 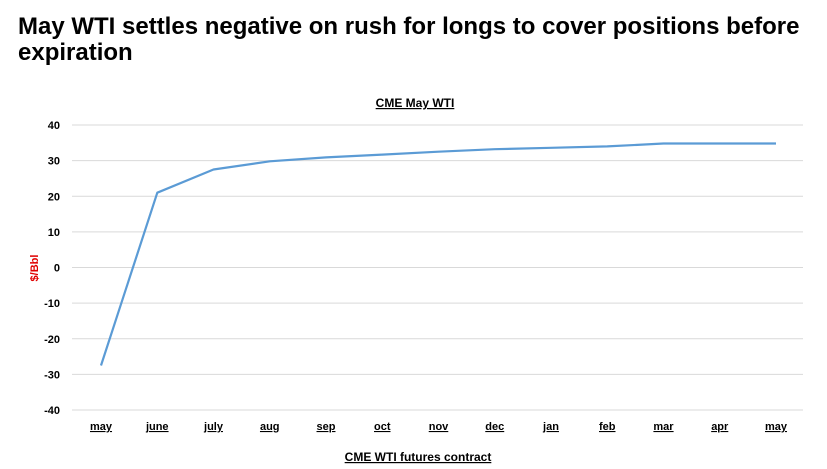 What do you see at coordinates (418, 457) in the screenshot?
I see `x-axis-label: CME WTI futures contract` at bounding box center [418, 457].